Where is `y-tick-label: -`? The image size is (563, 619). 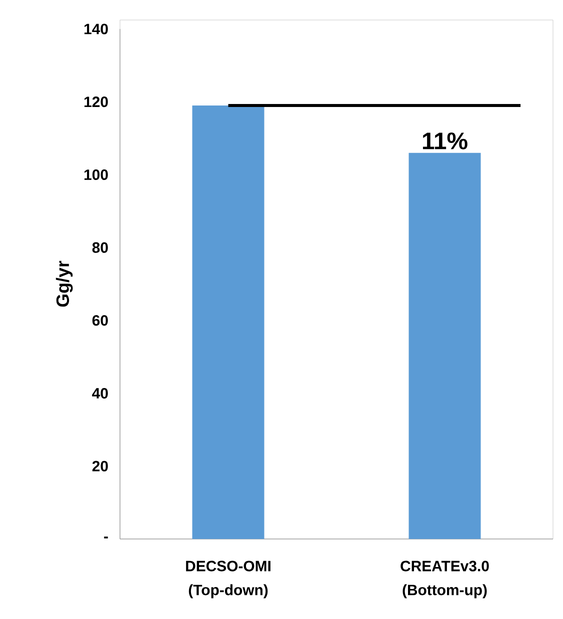
y-tick-label: - is located at coordinates (106, 537).